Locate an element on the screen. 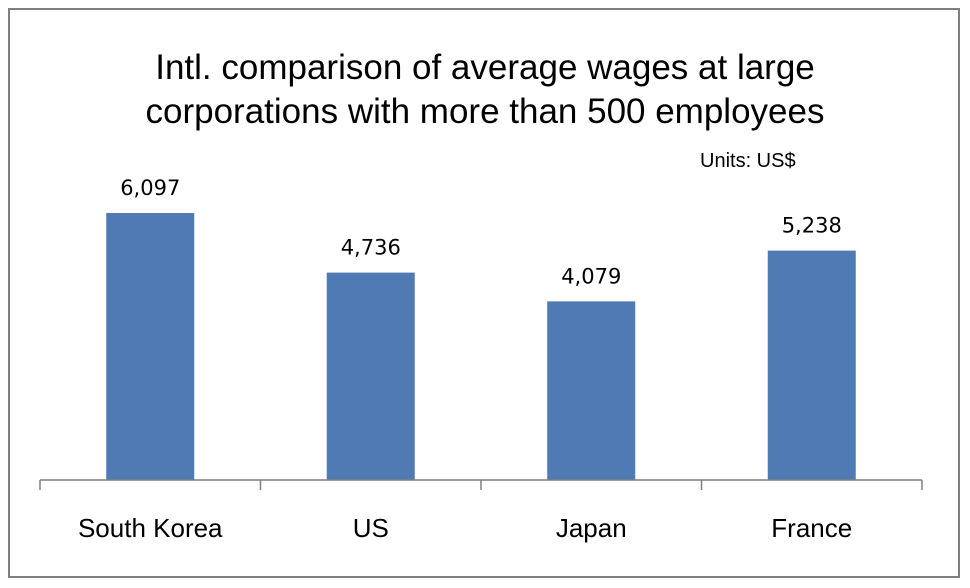  x-tick-label: South Korea is located at coordinates (150, 528).